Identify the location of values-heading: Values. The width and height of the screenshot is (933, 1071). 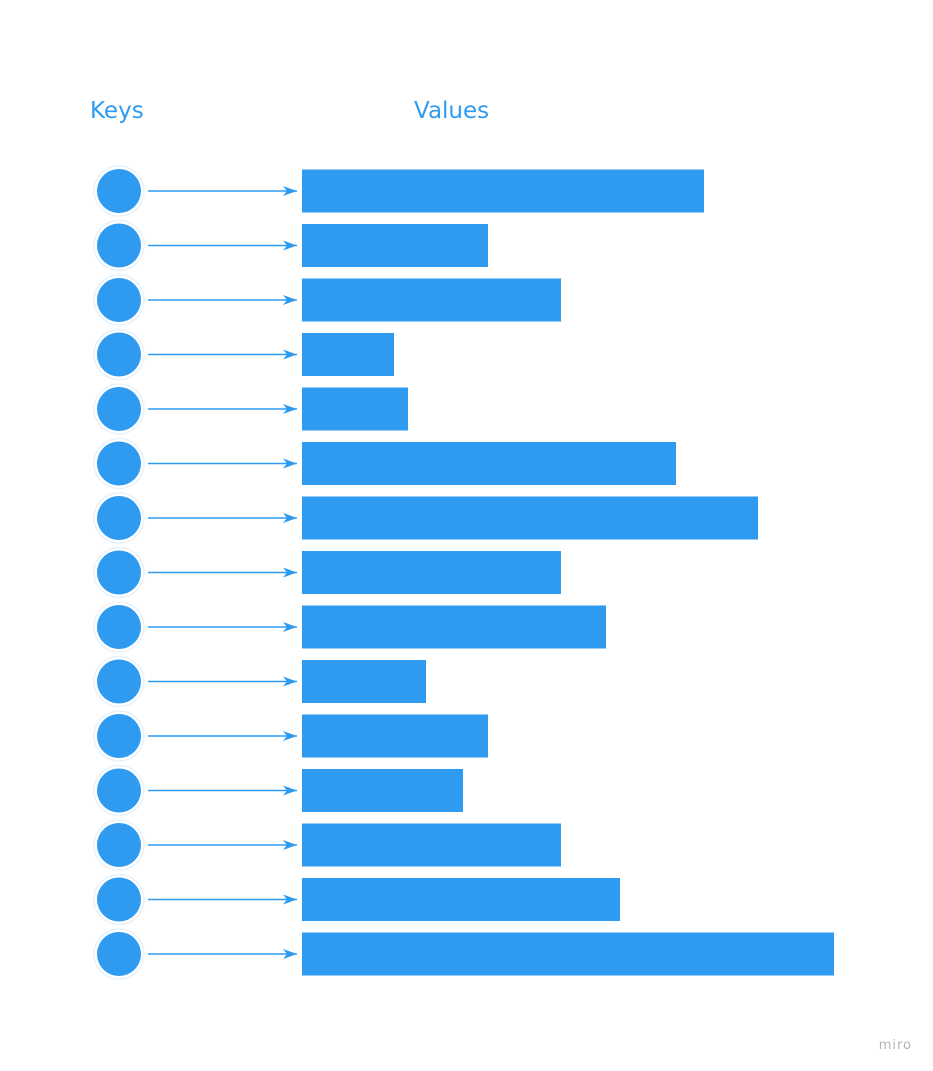
(452, 111).